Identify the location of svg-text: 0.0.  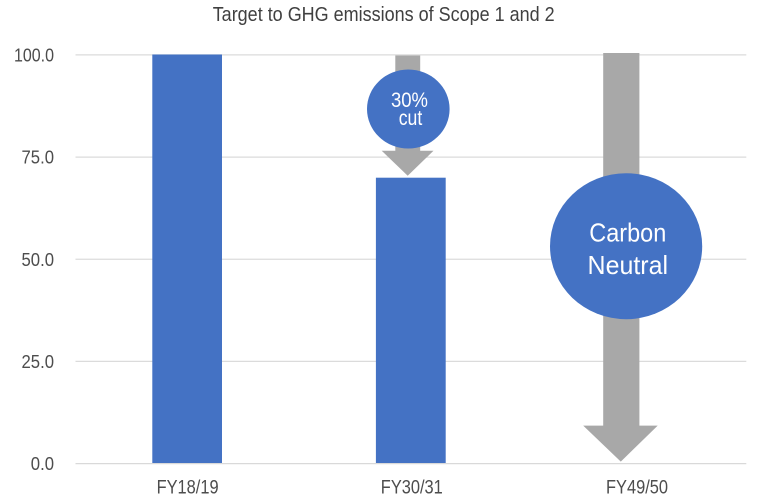
(42, 463).